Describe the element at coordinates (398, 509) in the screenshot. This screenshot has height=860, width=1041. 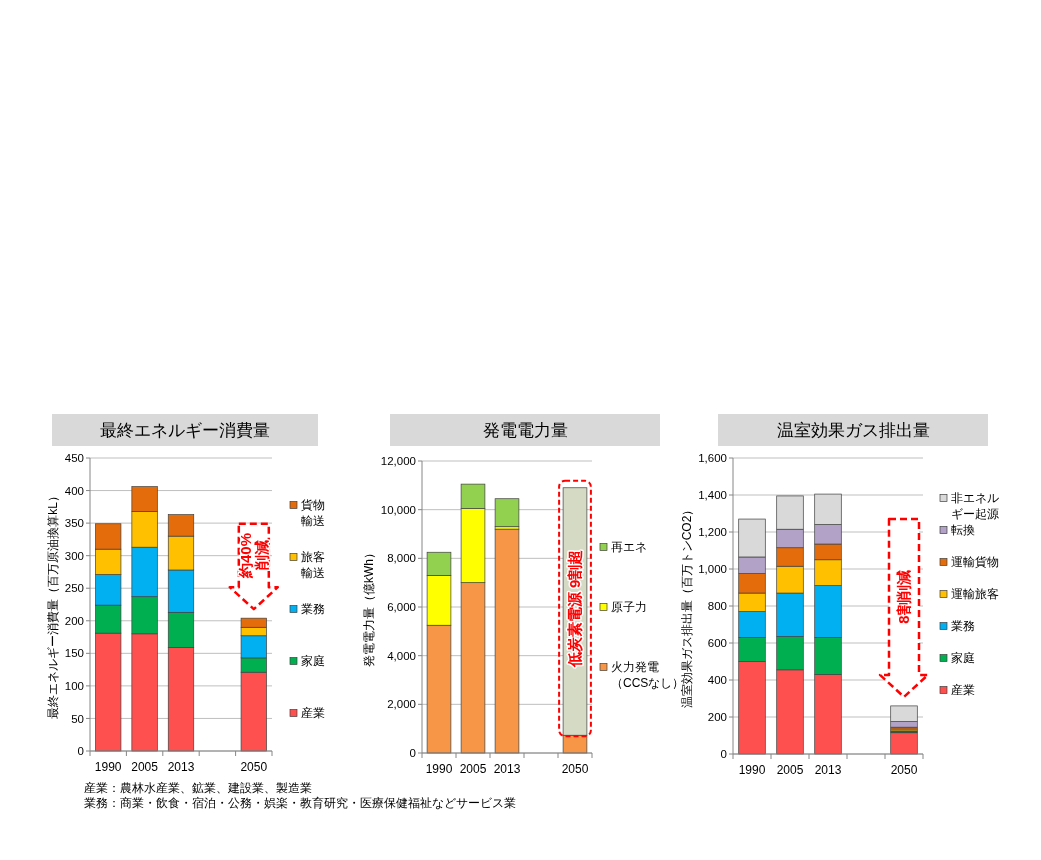
I see `y-tick-label: 10,000` at that location.